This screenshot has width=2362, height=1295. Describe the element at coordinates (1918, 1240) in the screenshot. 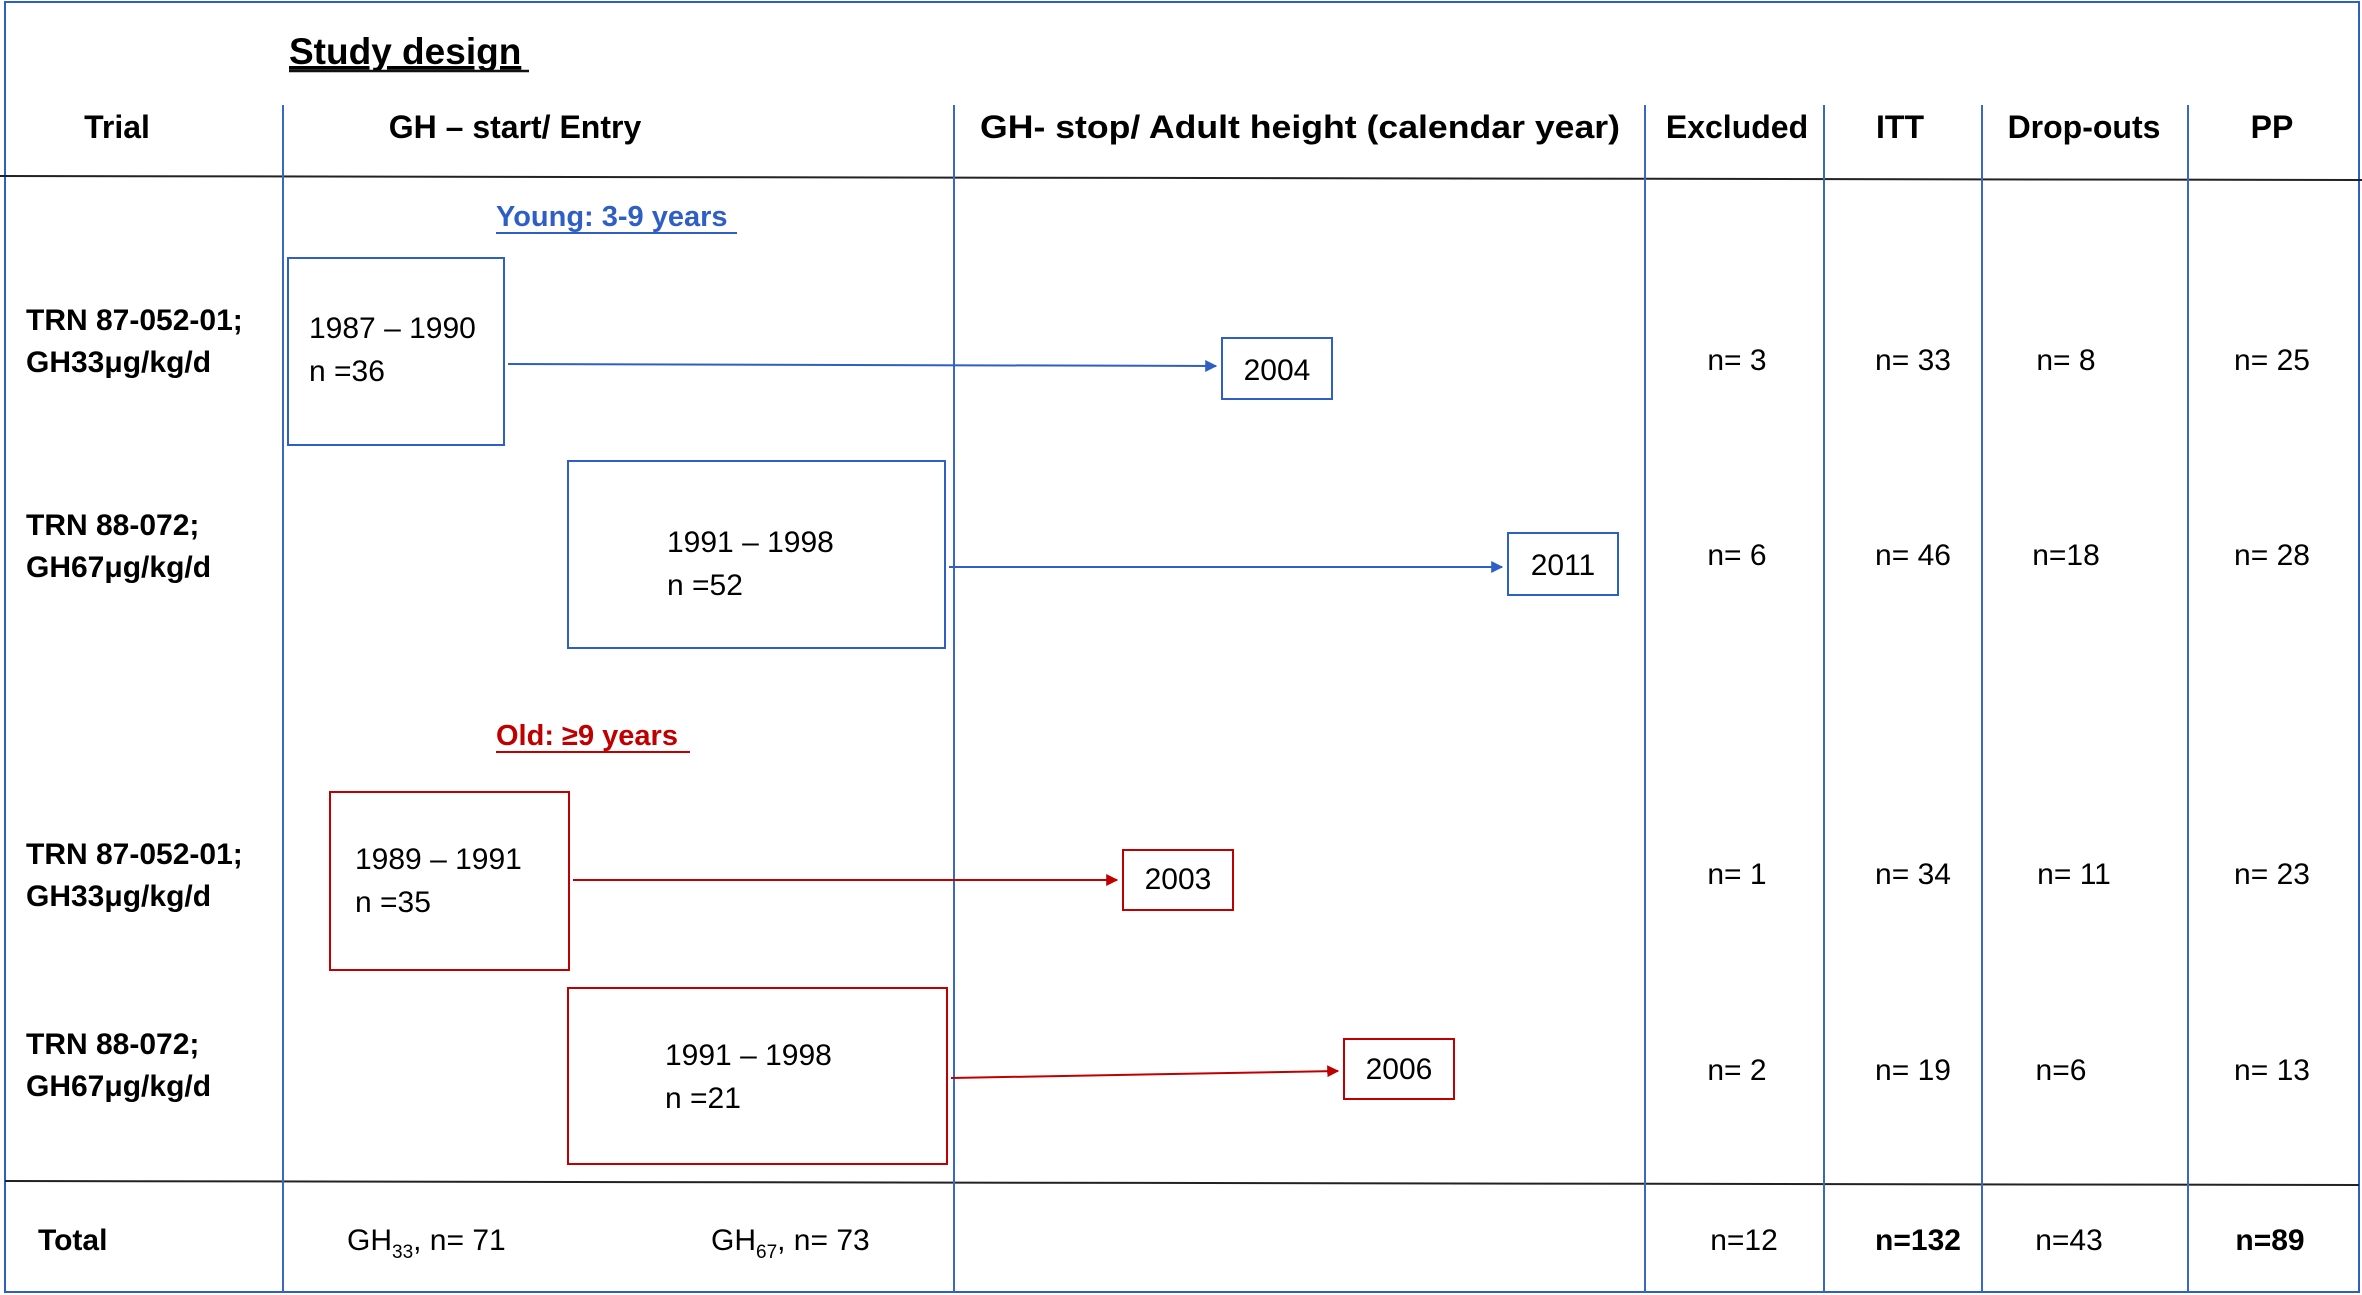

I see `total-itt: n=132` at that location.